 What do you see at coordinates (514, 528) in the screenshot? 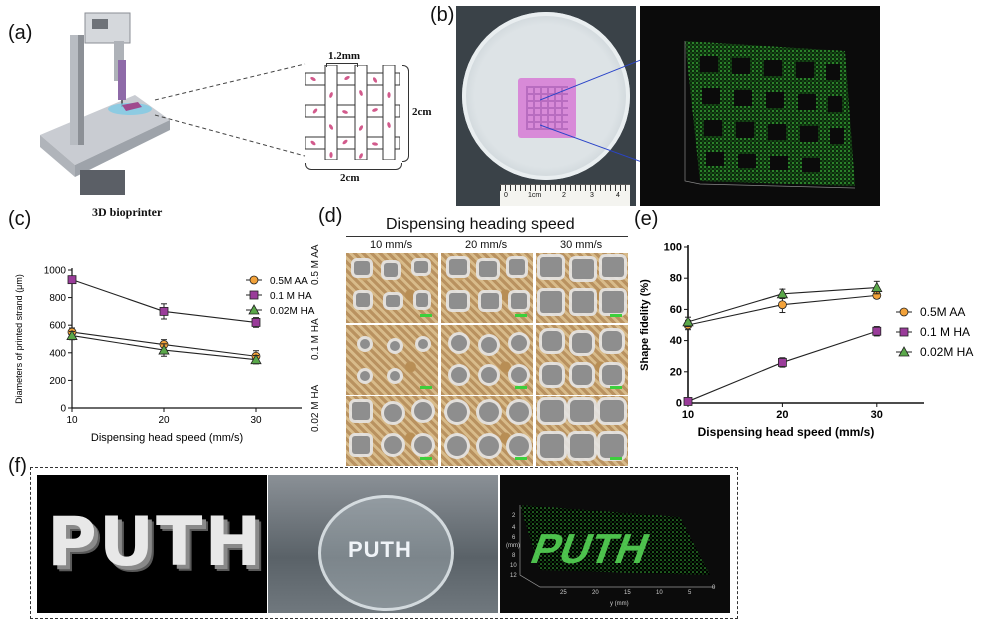
I see `f-x-tick-4: 4` at bounding box center [514, 528].